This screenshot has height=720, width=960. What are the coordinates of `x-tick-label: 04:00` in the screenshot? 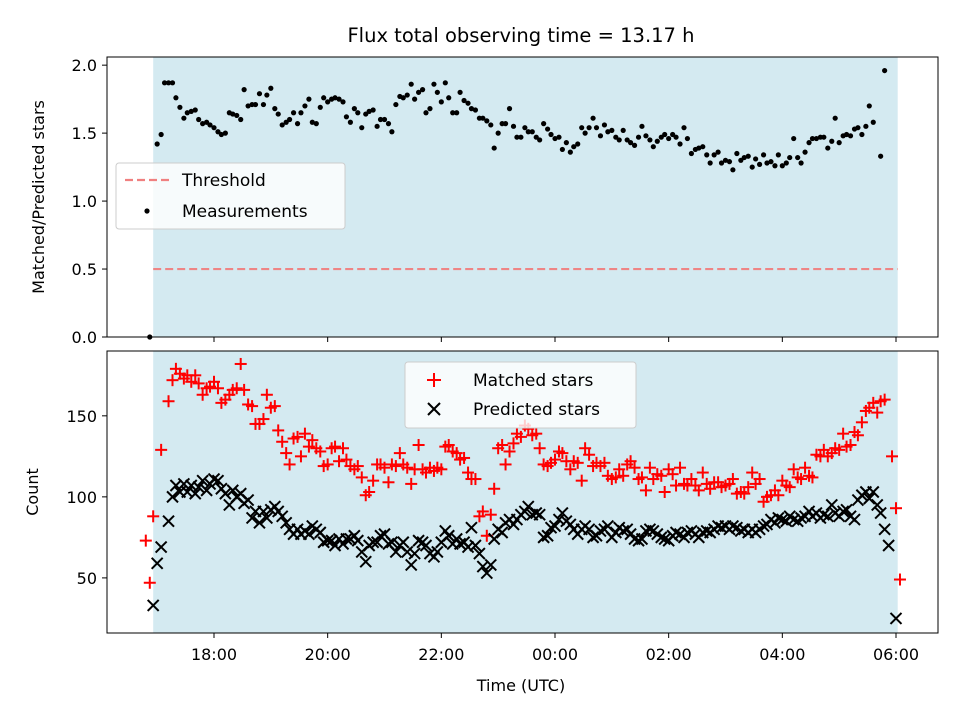 It's located at (782, 654).